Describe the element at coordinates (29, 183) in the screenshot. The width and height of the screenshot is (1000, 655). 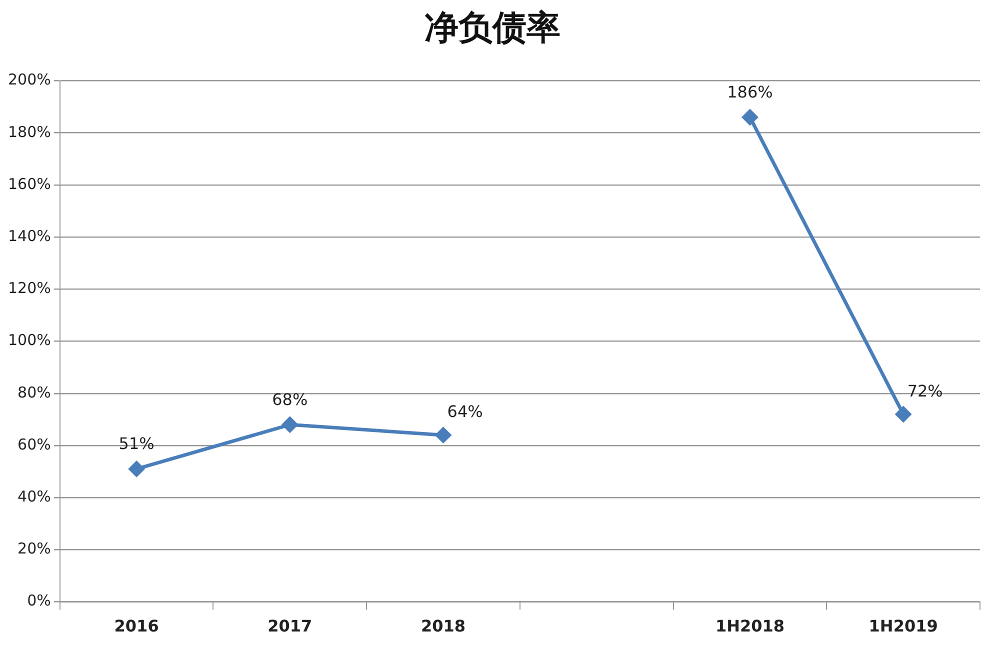
I see `y-tick-label: 160%` at that location.